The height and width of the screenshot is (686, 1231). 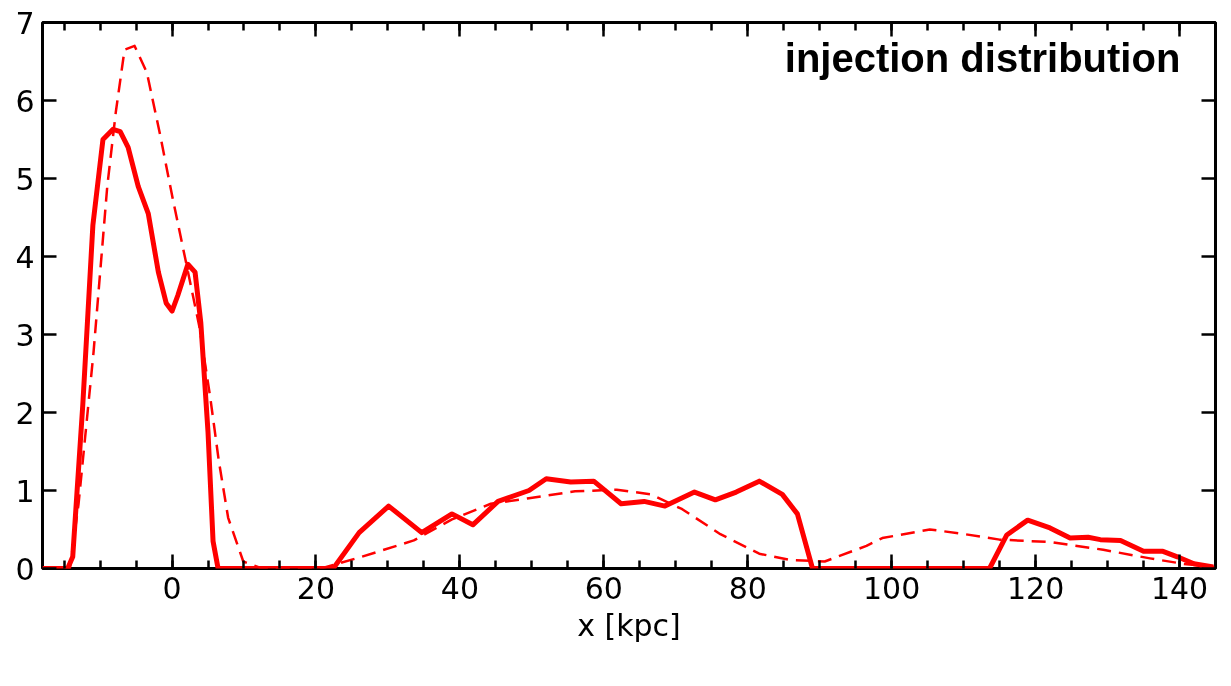 I want to click on x-axis-title: x [kpc], so click(x=629, y=625).